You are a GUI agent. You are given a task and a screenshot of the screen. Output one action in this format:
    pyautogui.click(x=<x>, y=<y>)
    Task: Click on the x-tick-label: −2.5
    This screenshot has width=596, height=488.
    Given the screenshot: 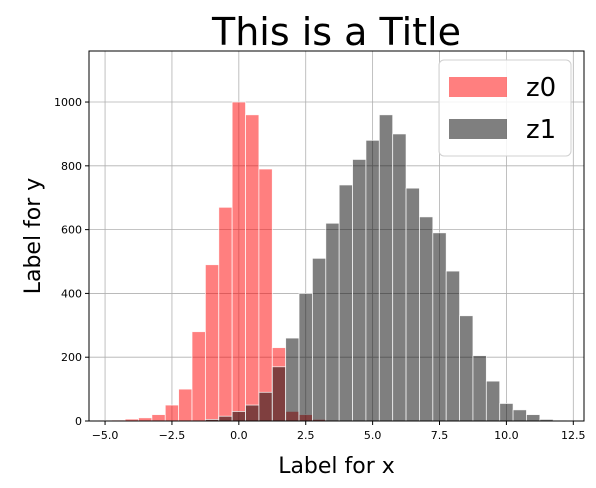 What is the action you would take?
    pyautogui.click(x=172, y=435)
    